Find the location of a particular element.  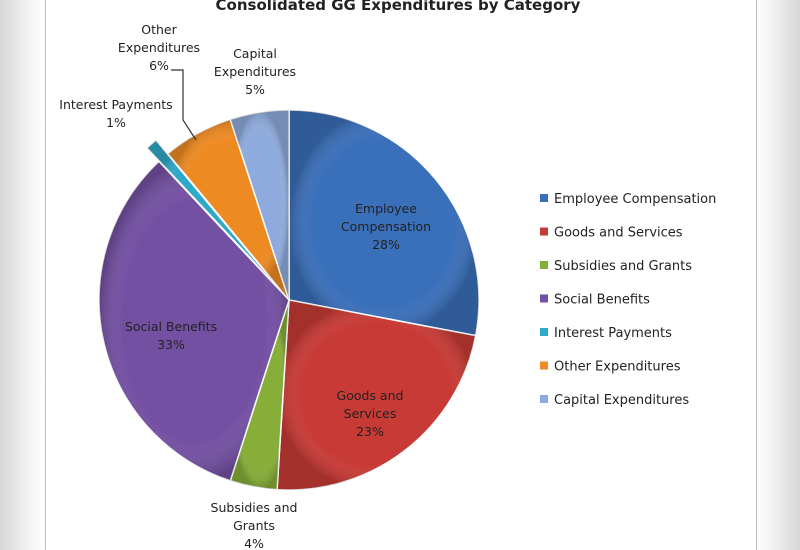

leader-line-other-expenditures is located at coordinates (184, 105).